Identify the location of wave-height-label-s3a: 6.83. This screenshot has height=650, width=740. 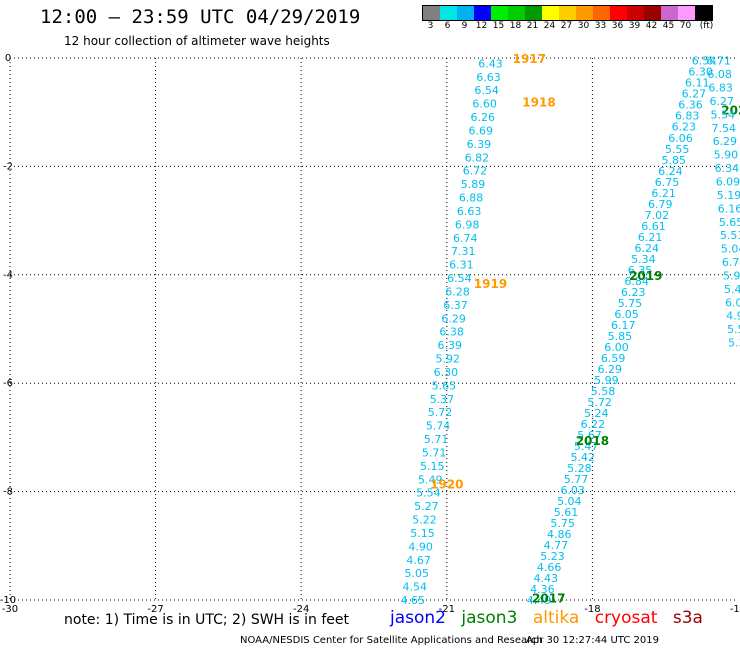
(720, 88).